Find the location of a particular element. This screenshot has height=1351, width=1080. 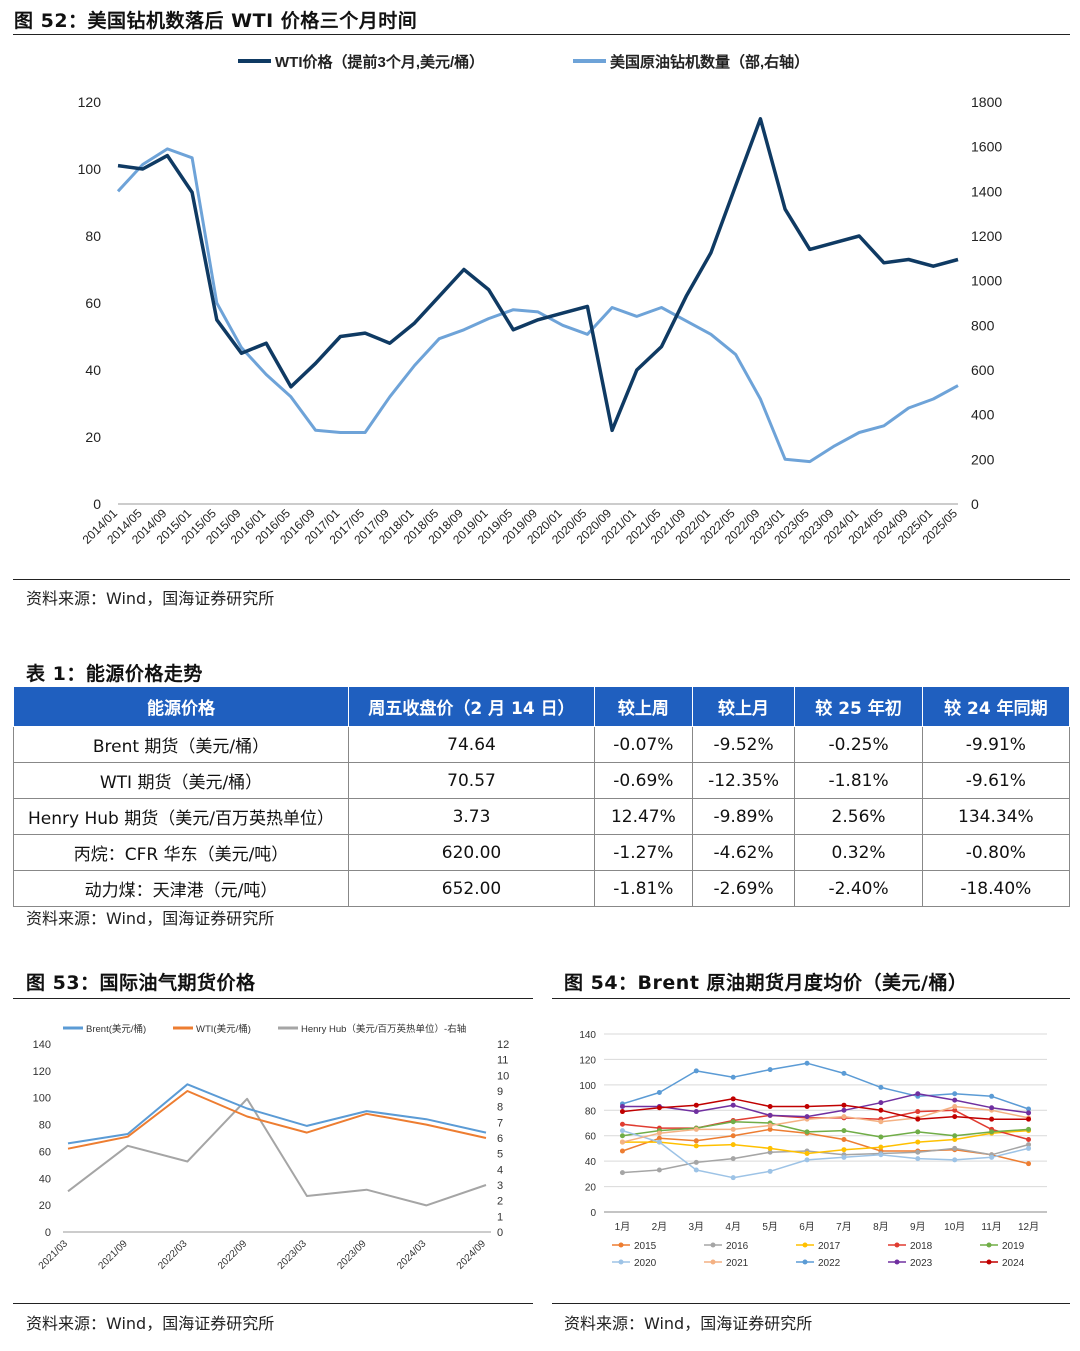

x-tick-label: 9月 is located at coordinates (918, 1227).